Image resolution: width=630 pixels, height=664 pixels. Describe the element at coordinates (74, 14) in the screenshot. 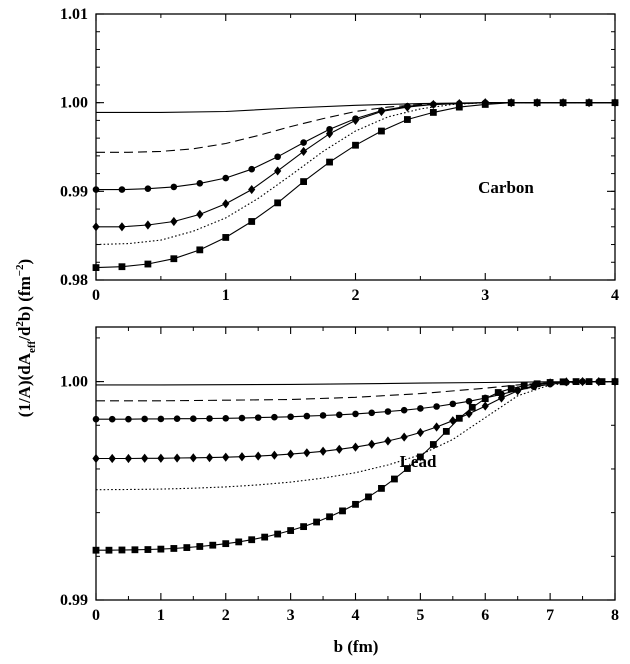

I see `y-tick-label: 1.01` at that location.